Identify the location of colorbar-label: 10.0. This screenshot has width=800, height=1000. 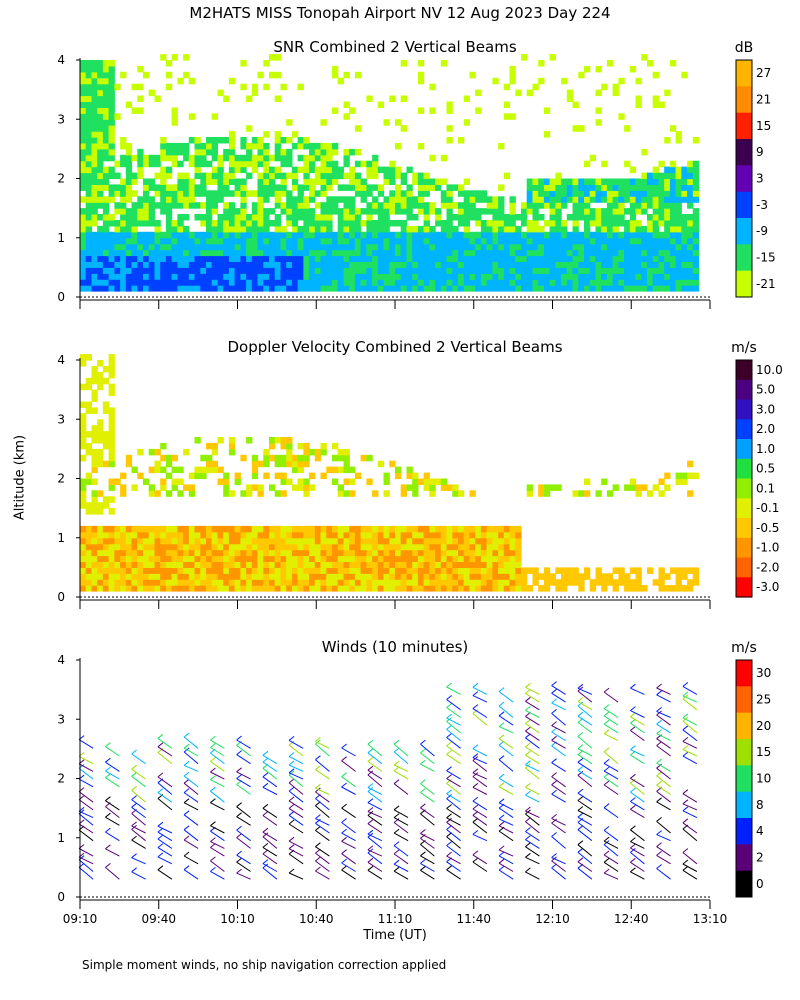
(769, 370).